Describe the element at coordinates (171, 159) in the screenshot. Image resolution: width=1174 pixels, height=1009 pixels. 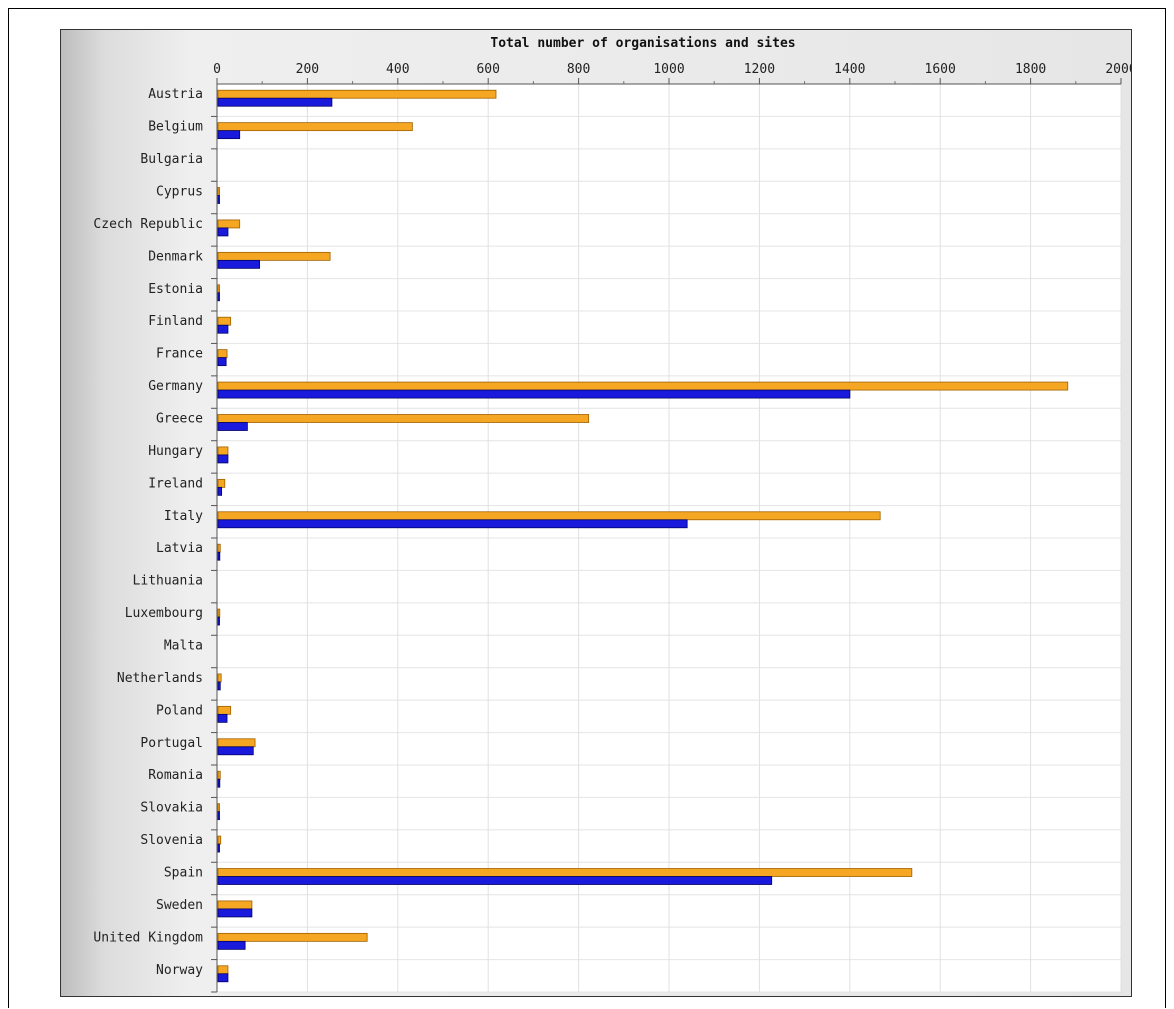
I see `category-label: Bulgaria` at that location.